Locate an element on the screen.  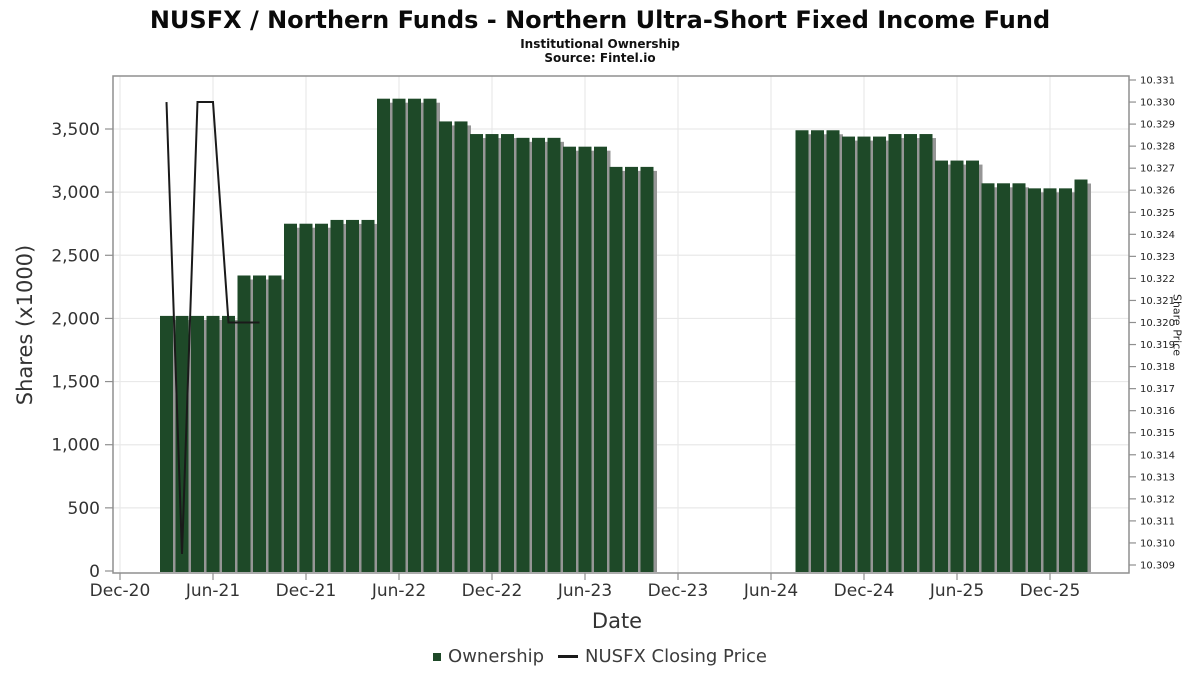
left-axis-tick-label: 1,500 is located at coordinates (75, 383).